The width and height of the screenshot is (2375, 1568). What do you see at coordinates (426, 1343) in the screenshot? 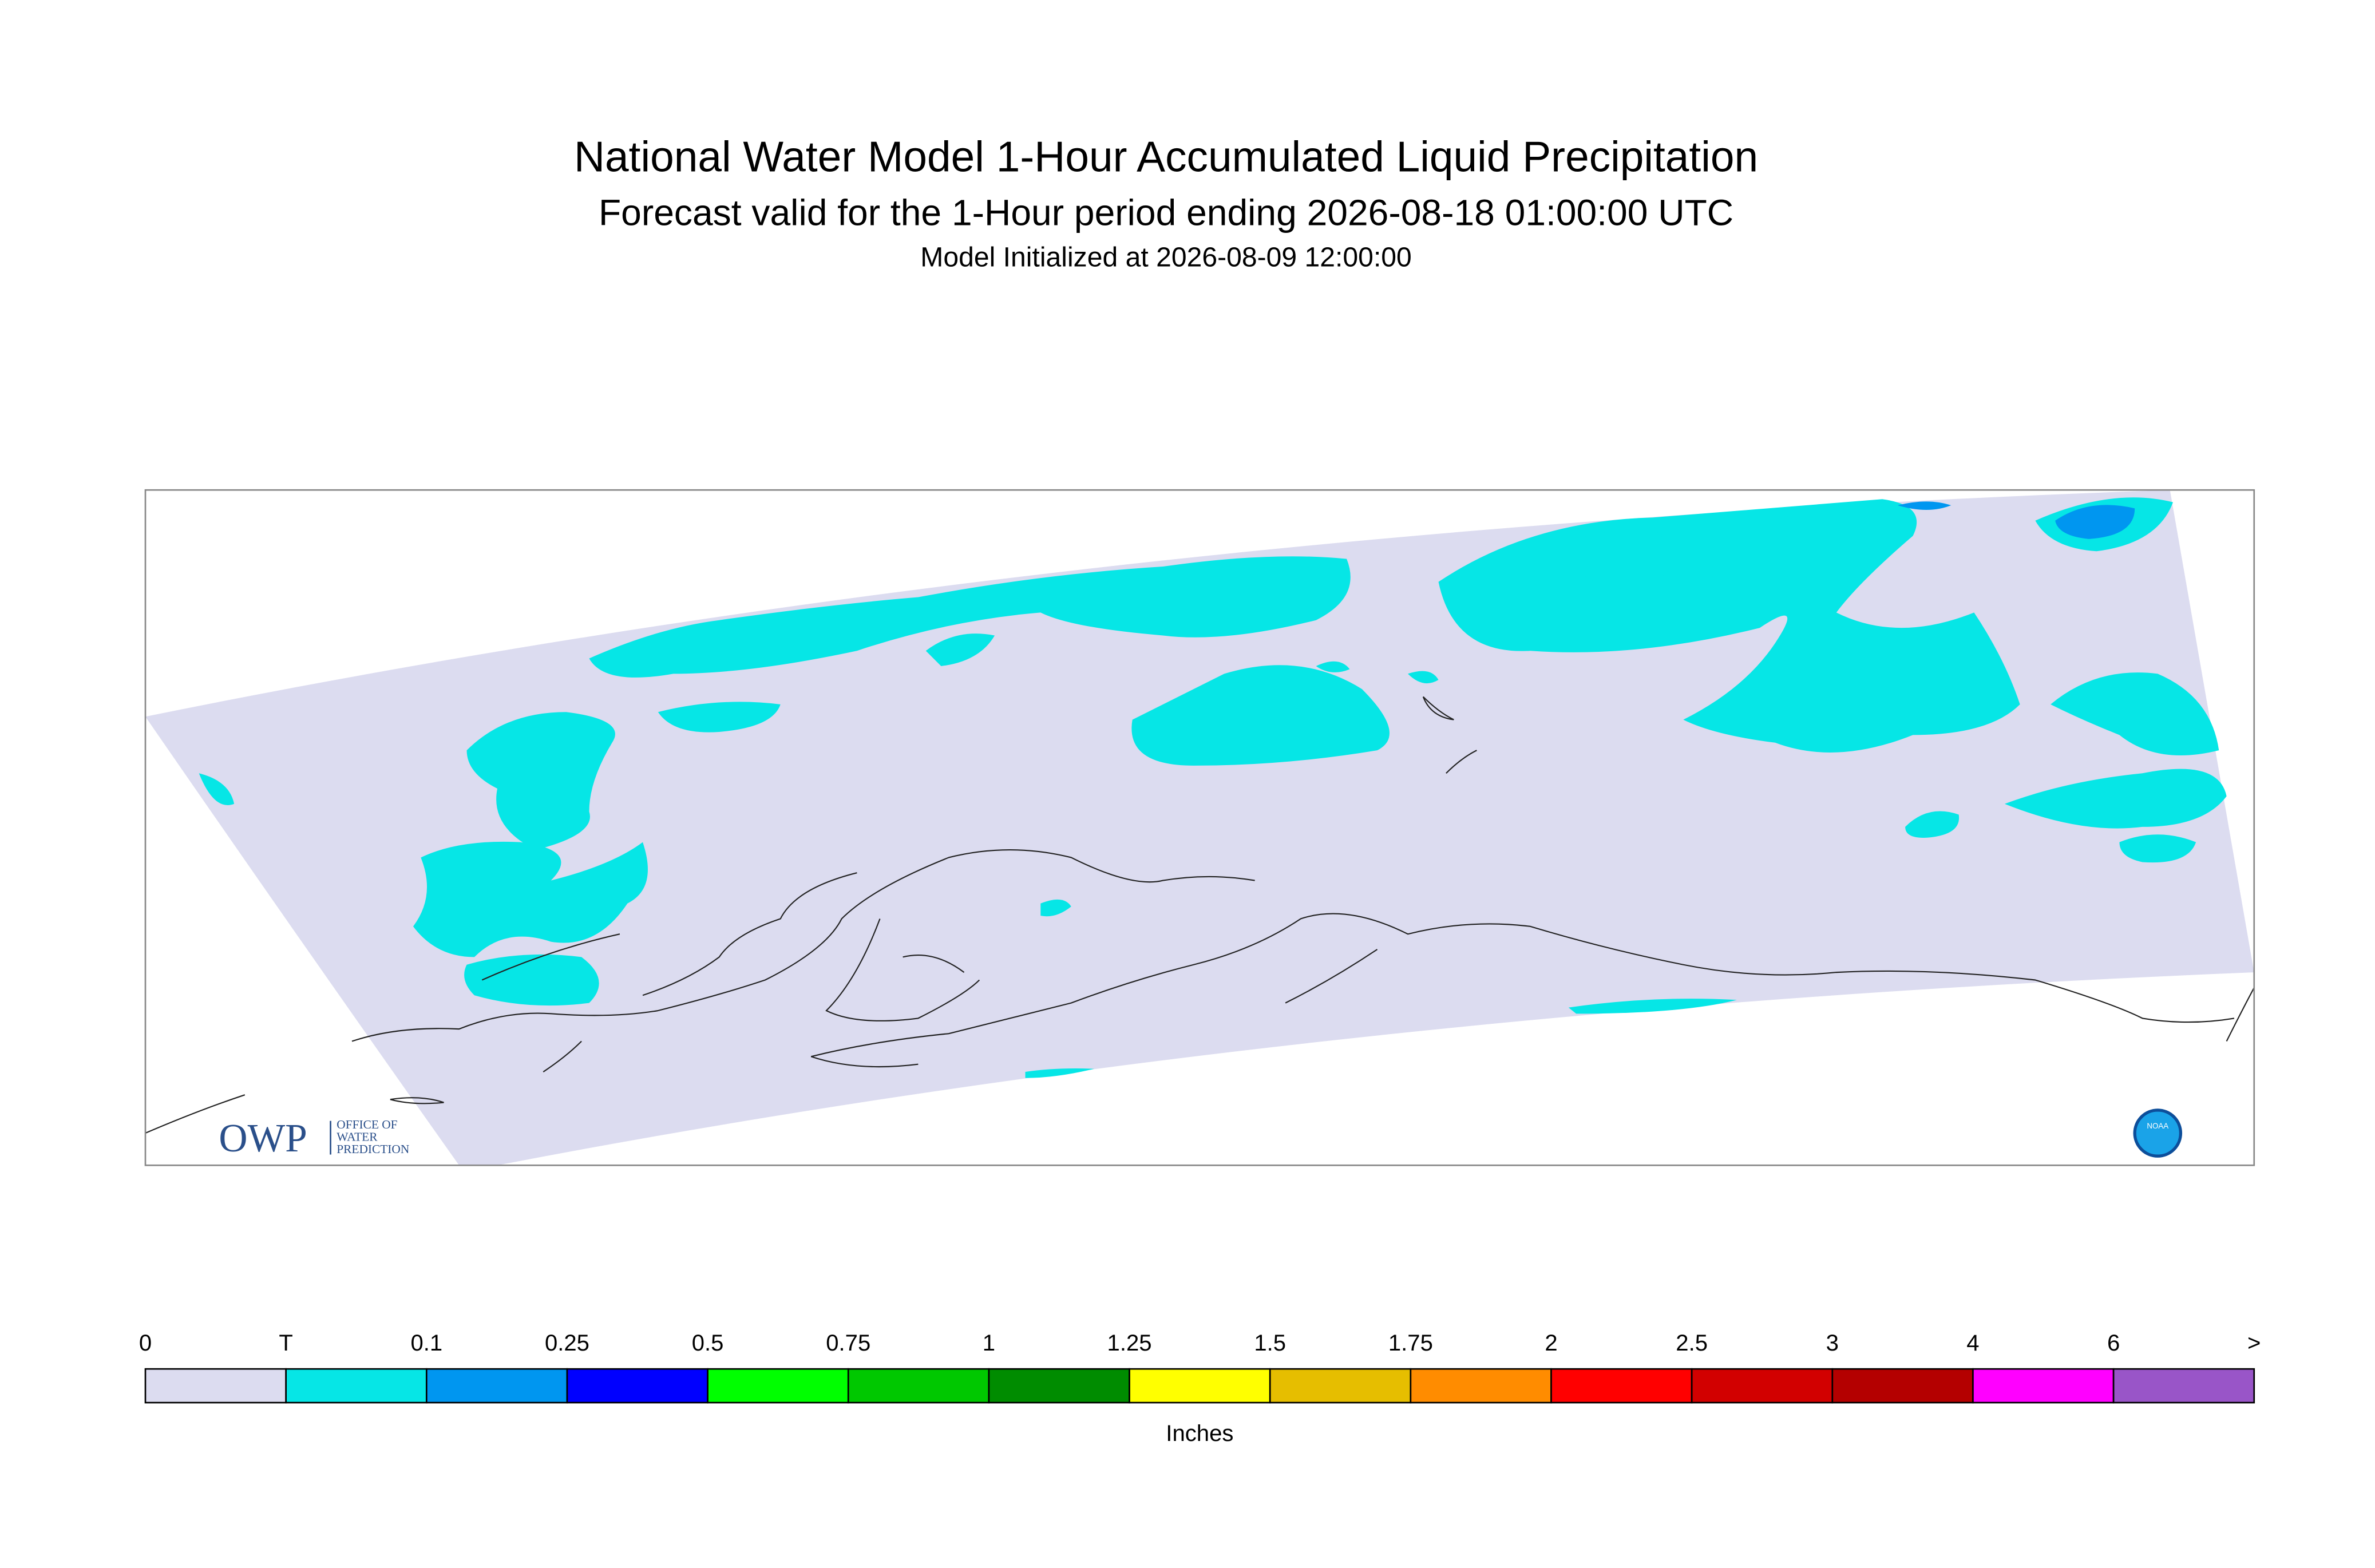
I see `colorbar-label: 0.1` at bounding box center [426, 1343].